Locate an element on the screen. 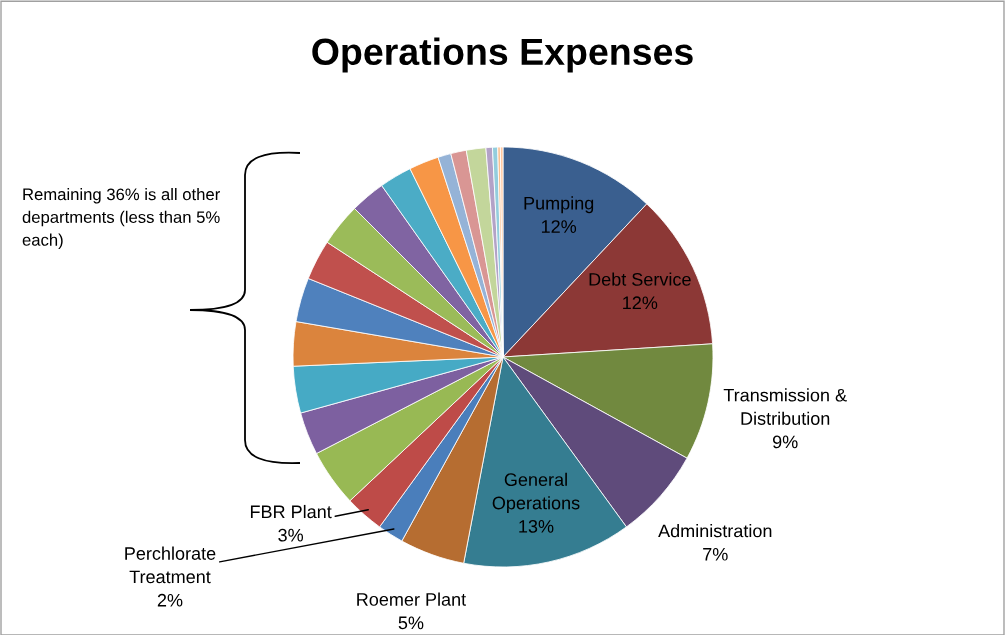 The height and width of the screenshot is (635, 1005). slice-label: Transmission & Distribution is located at coordinates (785, 406).